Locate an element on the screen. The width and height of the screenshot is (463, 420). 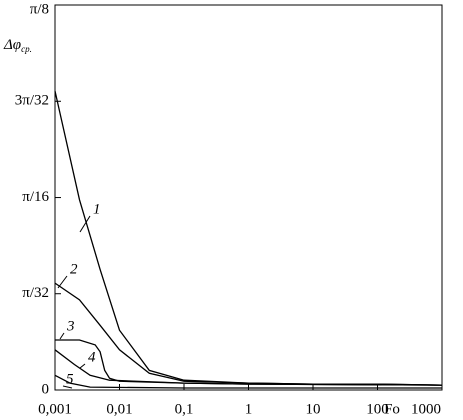
curve-label: 3 is located at coordinates (70, 326).